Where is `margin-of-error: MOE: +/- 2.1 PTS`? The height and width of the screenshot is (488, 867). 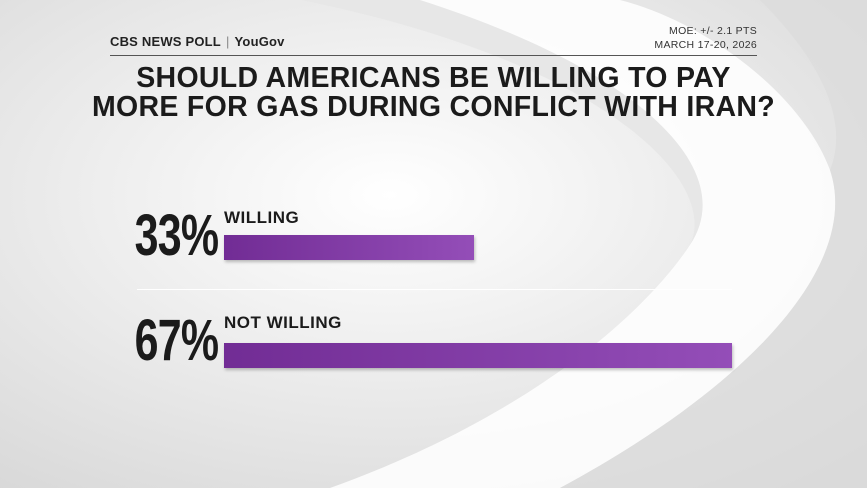 margin-of-error: MOE: +/- 2.1 PTS is located at coordinates (713, 31).